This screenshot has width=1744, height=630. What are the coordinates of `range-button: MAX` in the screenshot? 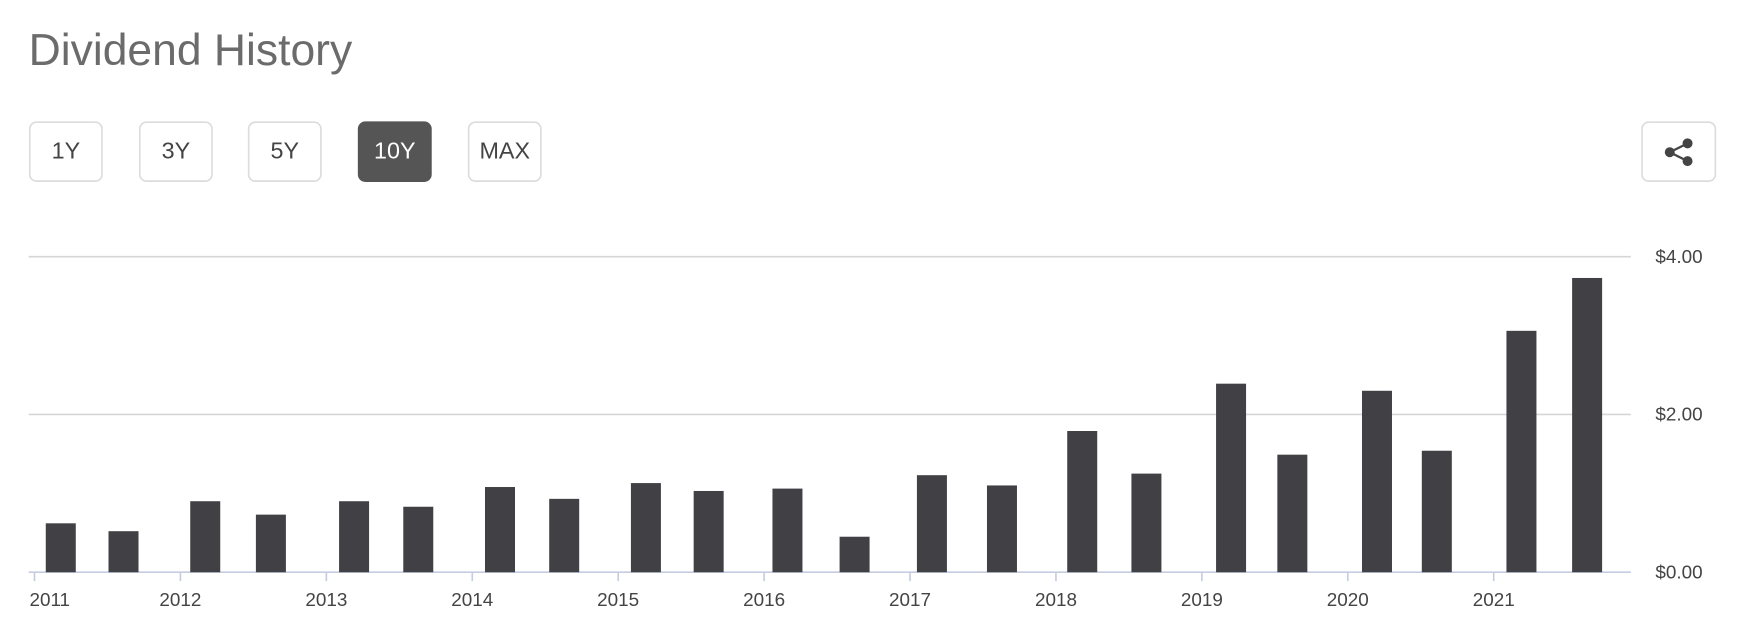 It's located at (504, 151).